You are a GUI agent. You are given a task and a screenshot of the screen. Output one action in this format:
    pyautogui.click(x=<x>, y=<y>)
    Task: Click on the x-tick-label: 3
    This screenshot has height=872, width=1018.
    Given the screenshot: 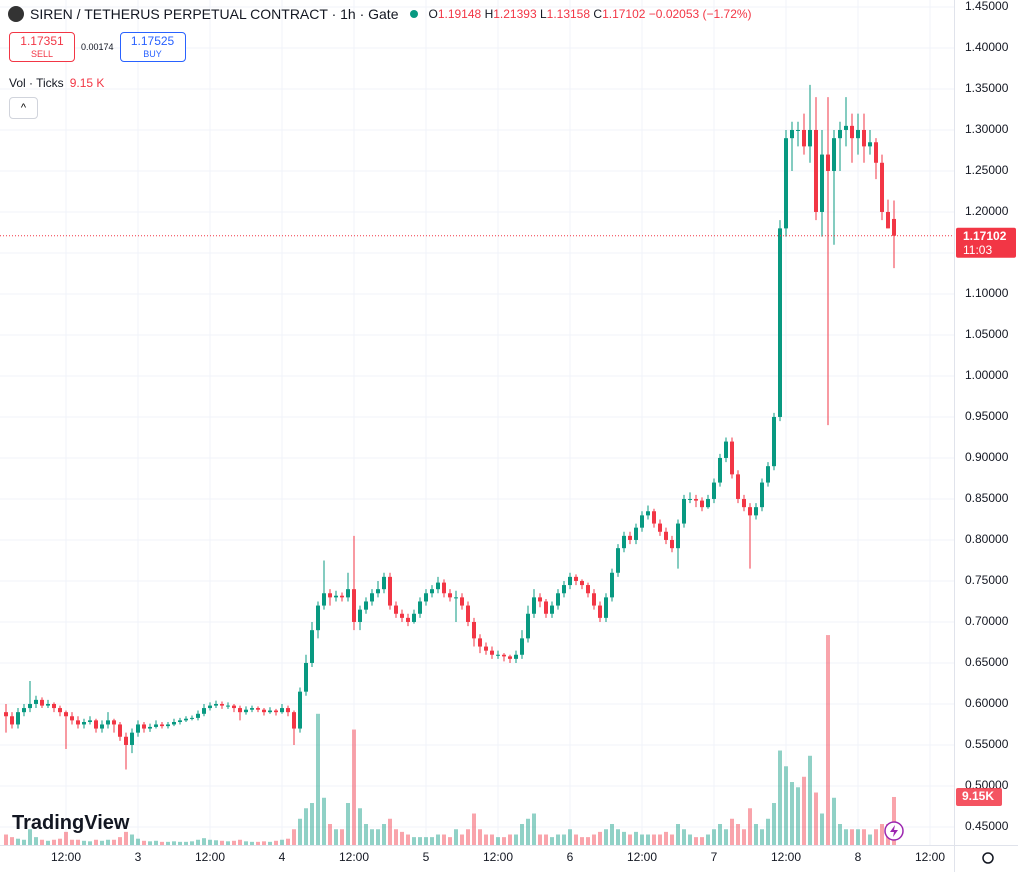 What is the action you would take?
    pyautogui.click(x=138, y=857)
    